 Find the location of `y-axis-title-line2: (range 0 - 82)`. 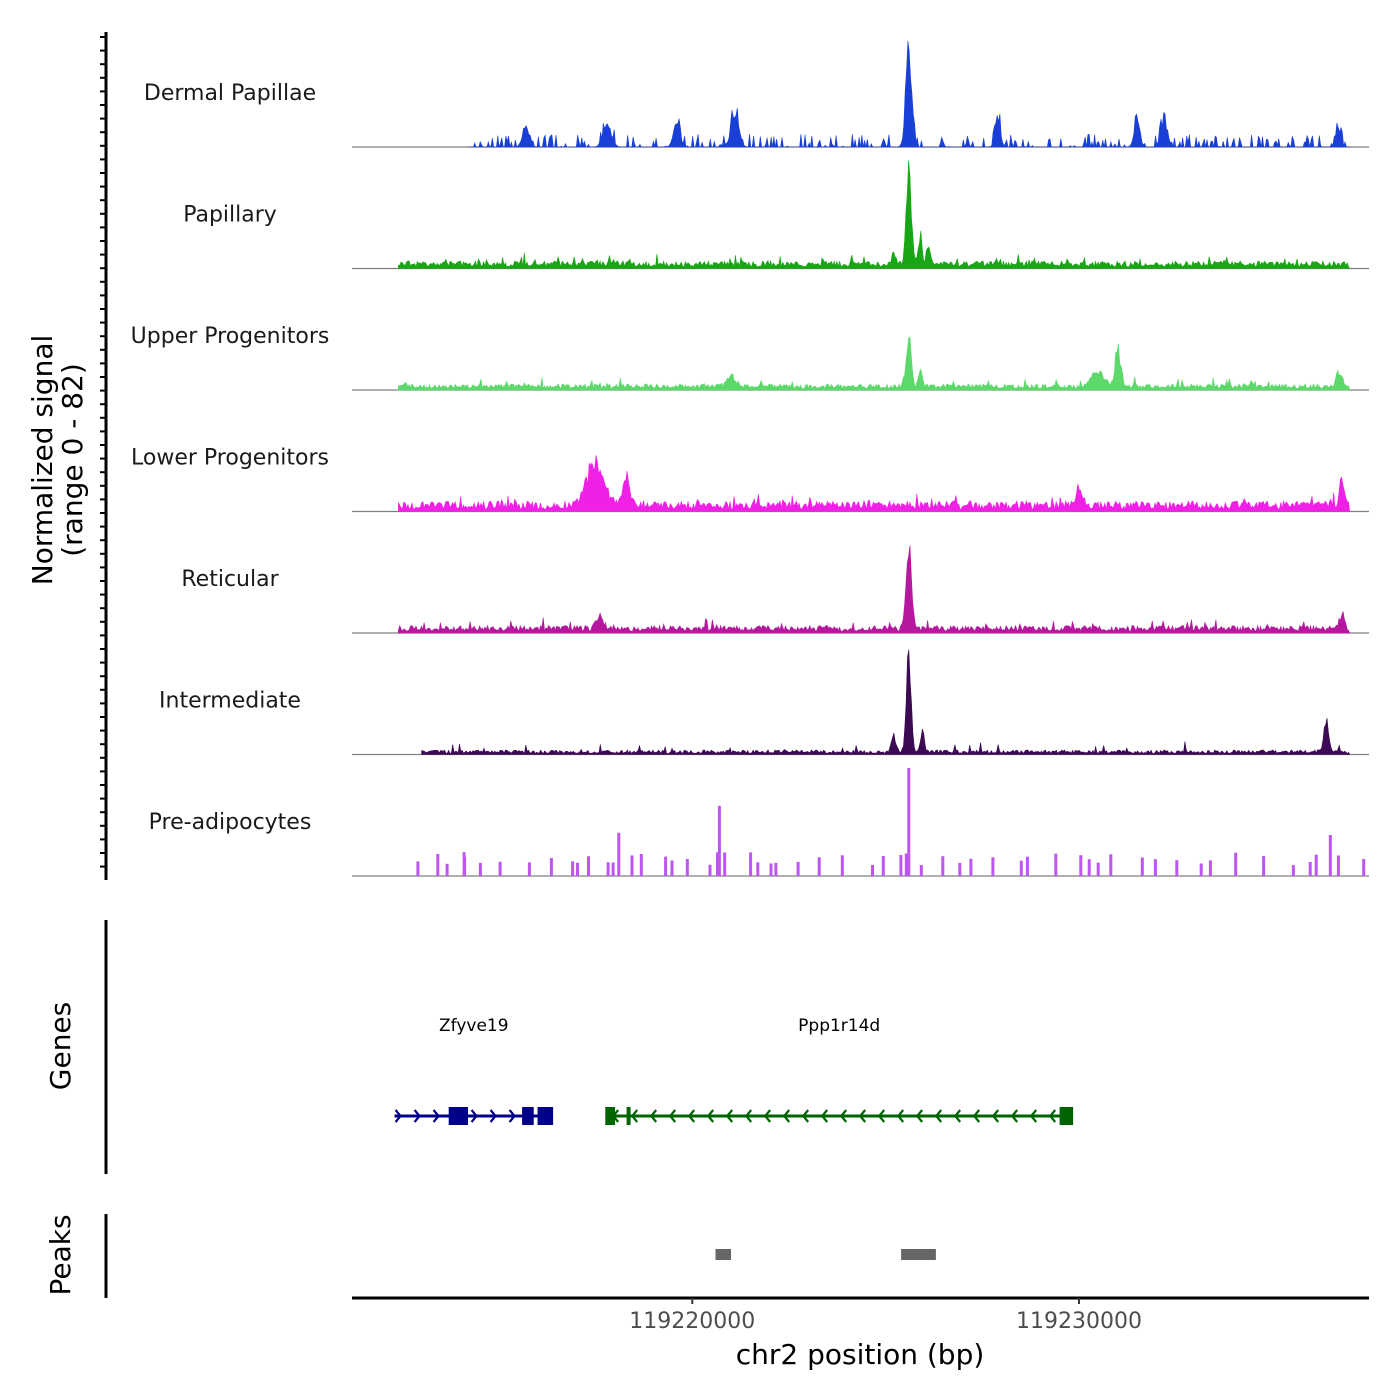

y-axis-title-line2: (range 0 - 82) is located at coordinates (72, 460).